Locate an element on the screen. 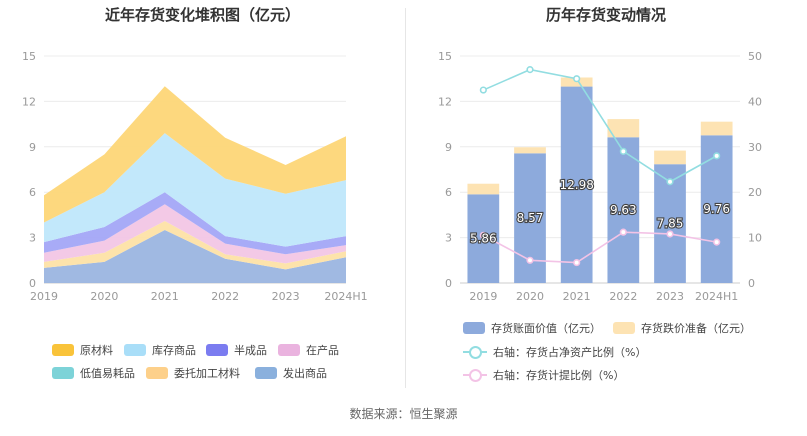  y2-tick-label: 10 is located at coordinates (755, 238).